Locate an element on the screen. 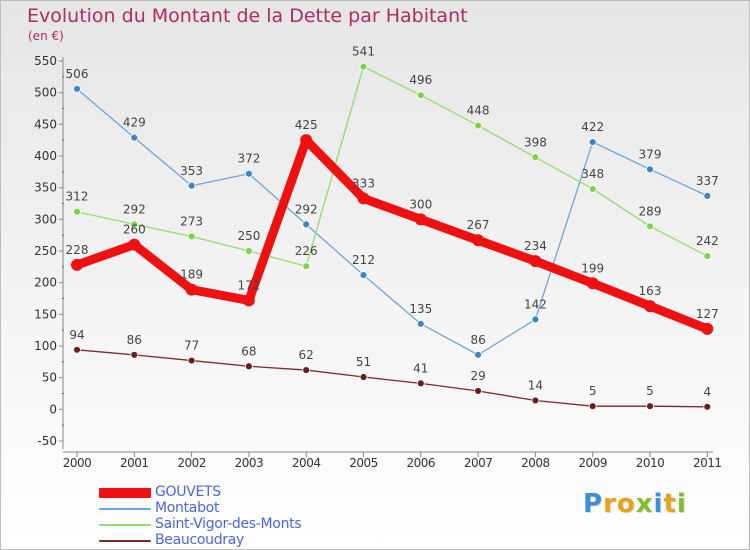  gouvets-data-label: 172 is located at coordinates (248, 285).